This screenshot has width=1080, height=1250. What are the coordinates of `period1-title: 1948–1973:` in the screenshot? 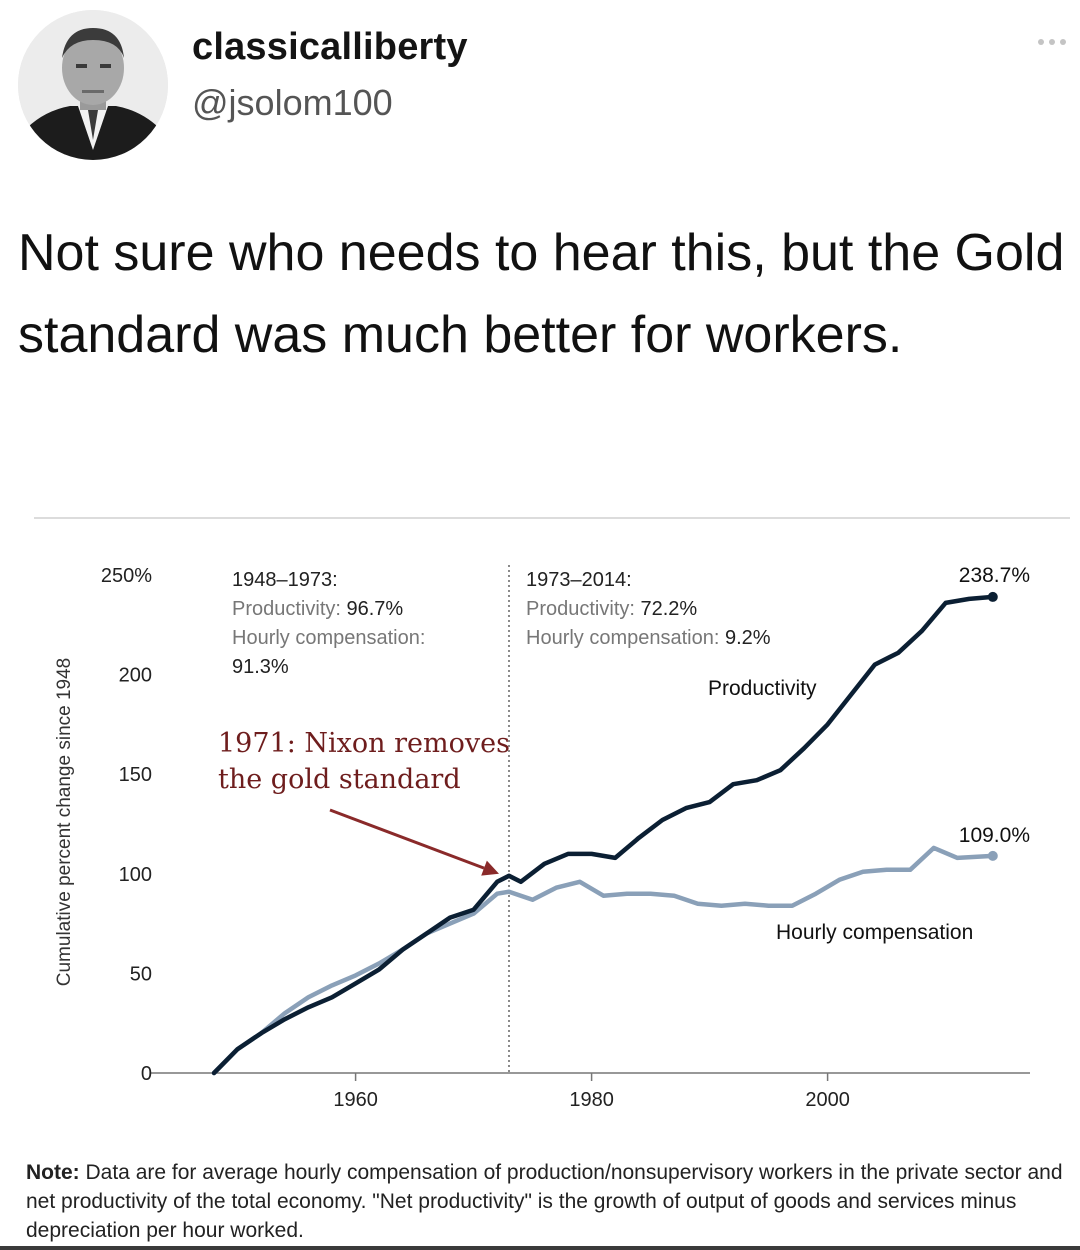 It's located at (285, 580).